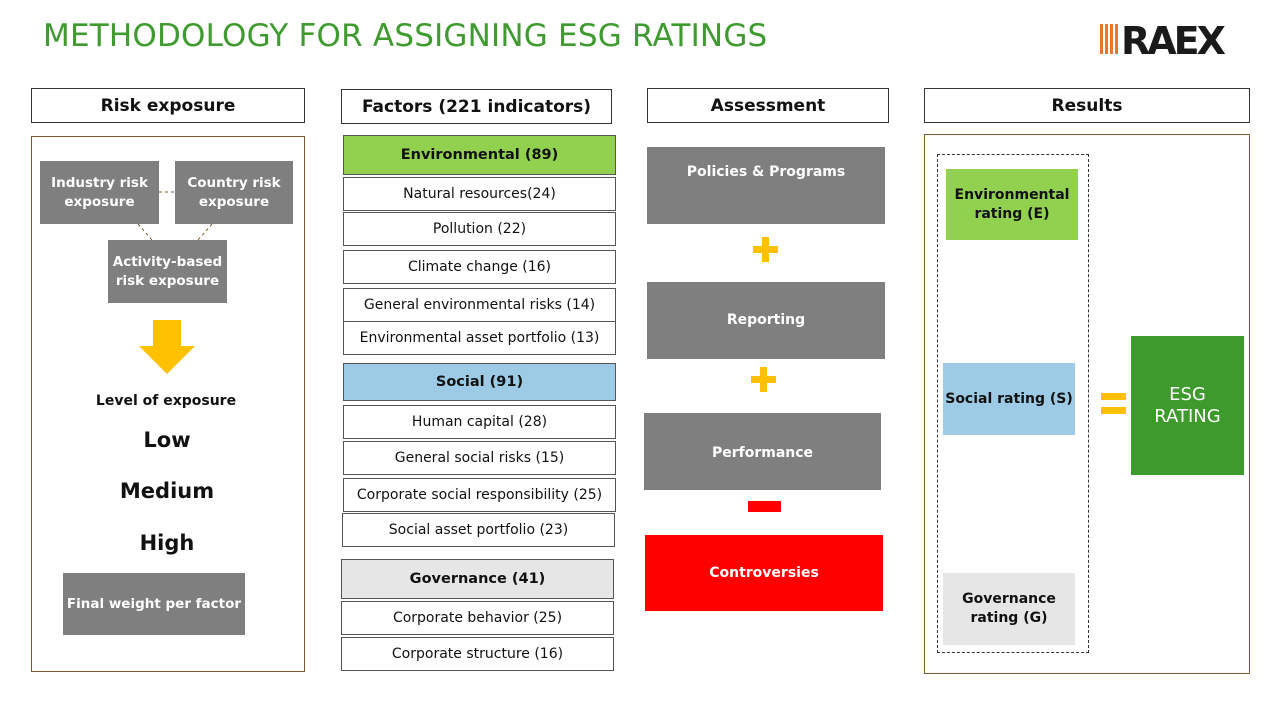 The height and width of the screenshot is (719, 1277). I want to click on factor-item-label: Corporate behavior (25), so click(477, 618).